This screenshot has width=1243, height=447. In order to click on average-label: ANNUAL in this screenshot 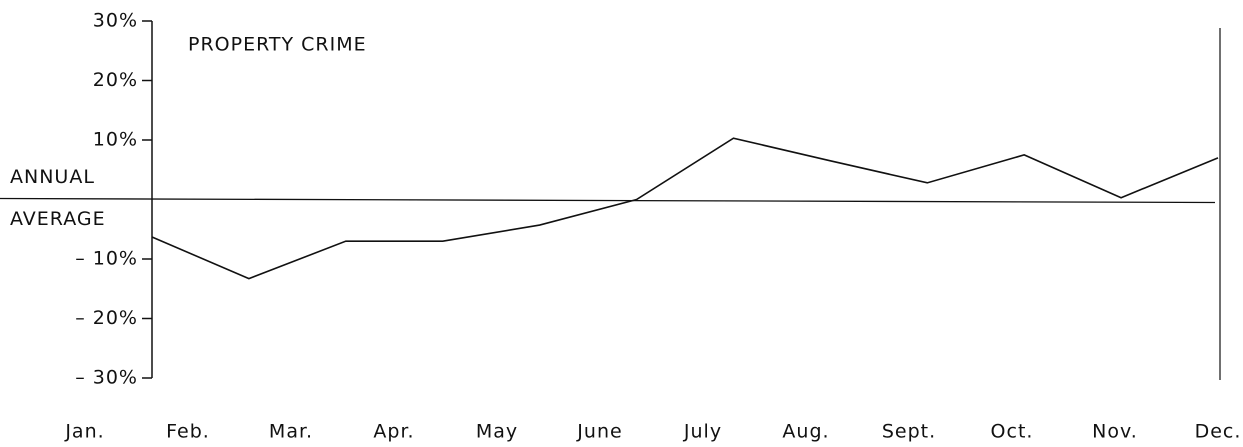, I will do `click(52, 177)`.